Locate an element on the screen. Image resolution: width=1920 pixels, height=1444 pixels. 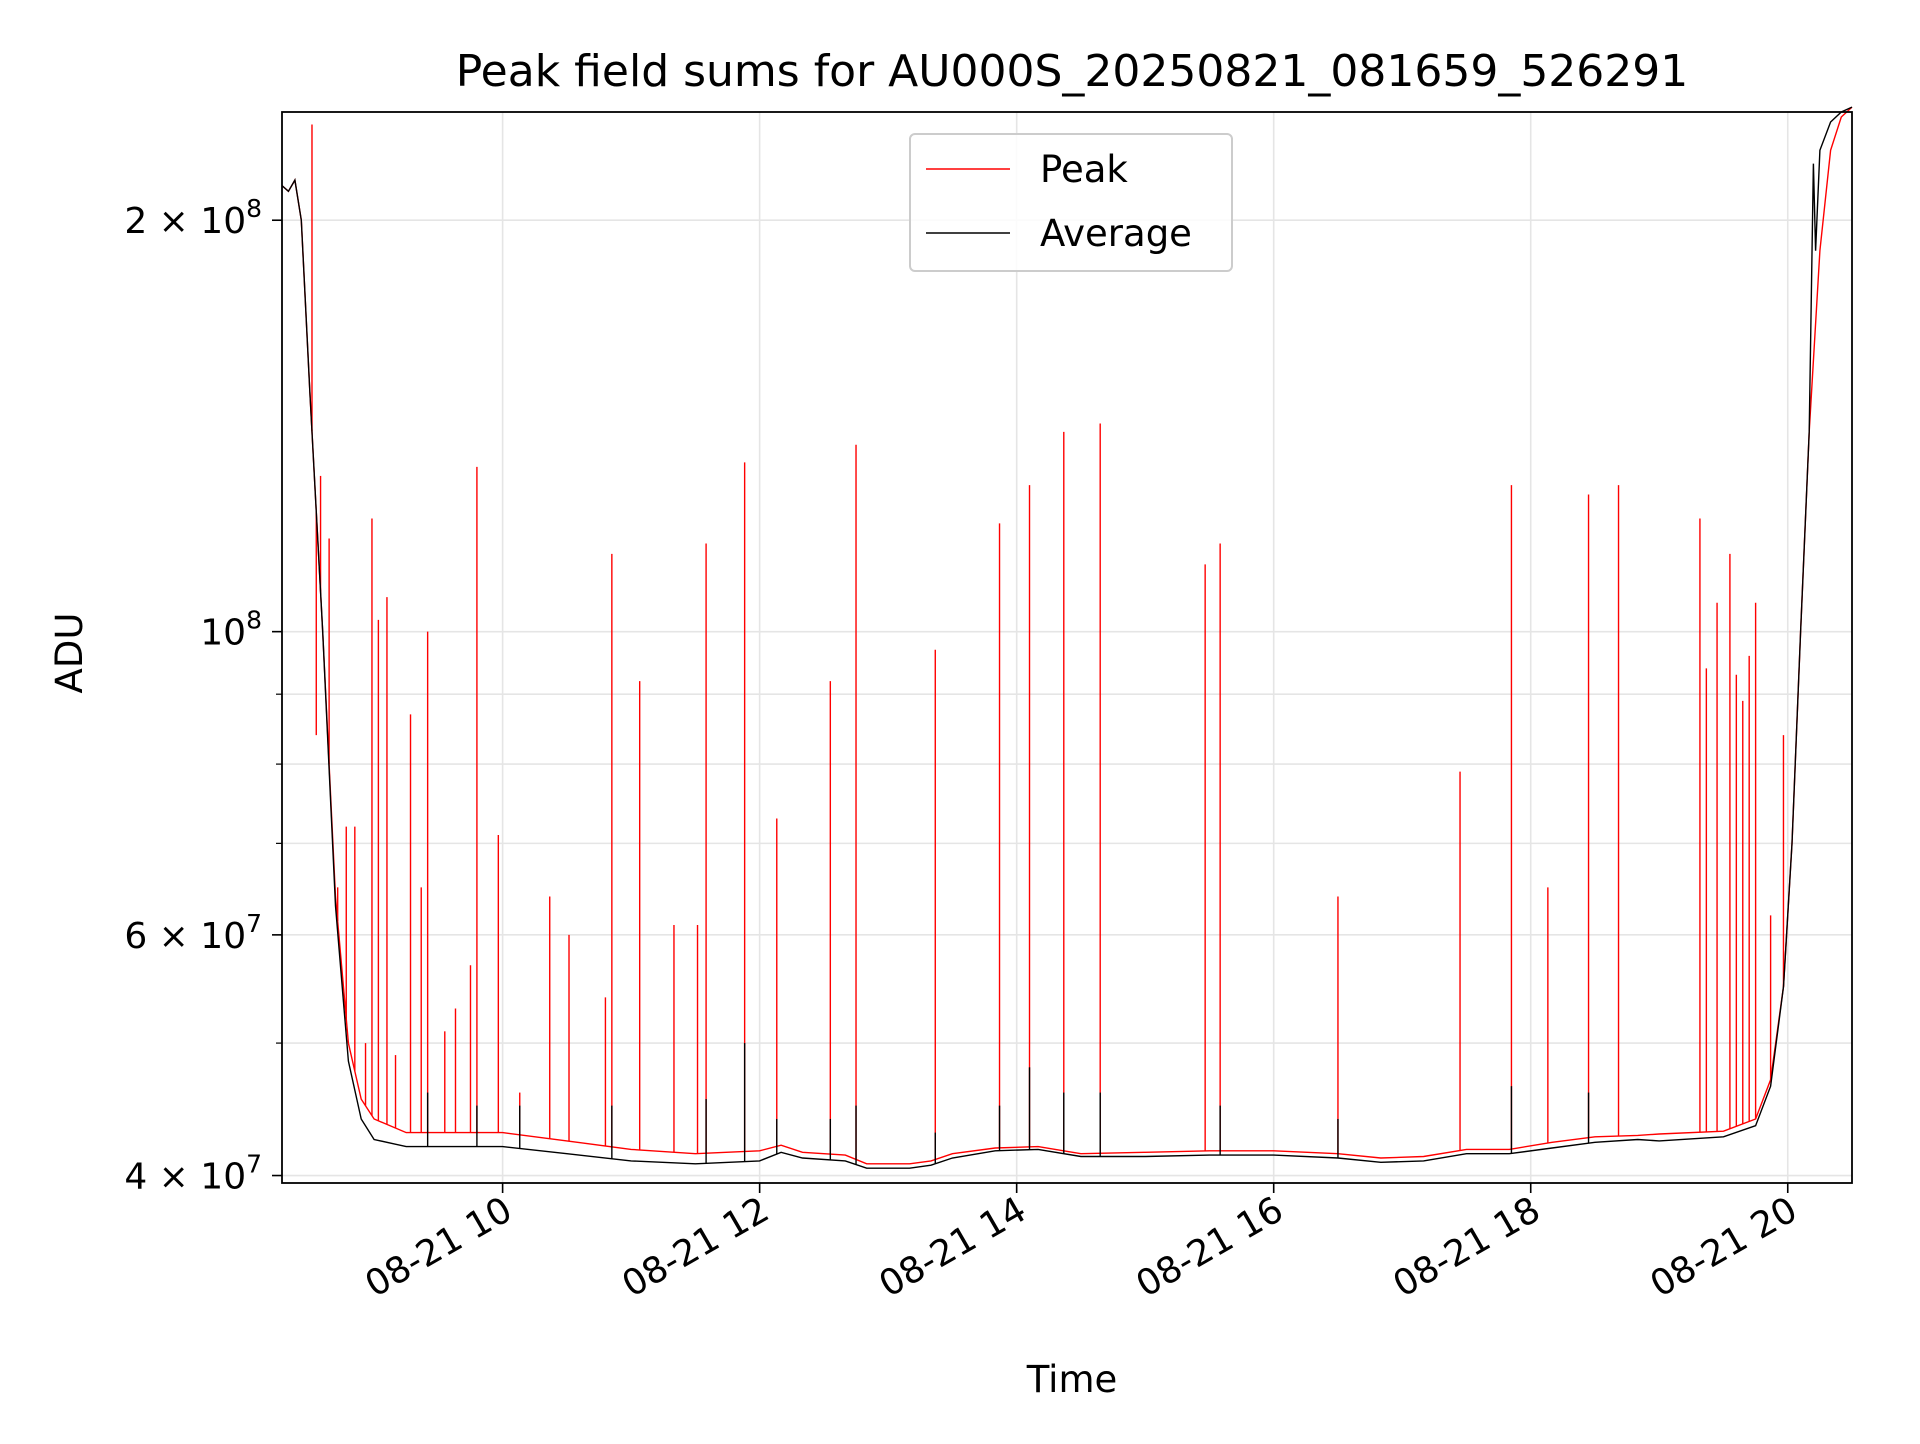
y-tick-label: 4 × 107 is located at coordinates (193, 1174).